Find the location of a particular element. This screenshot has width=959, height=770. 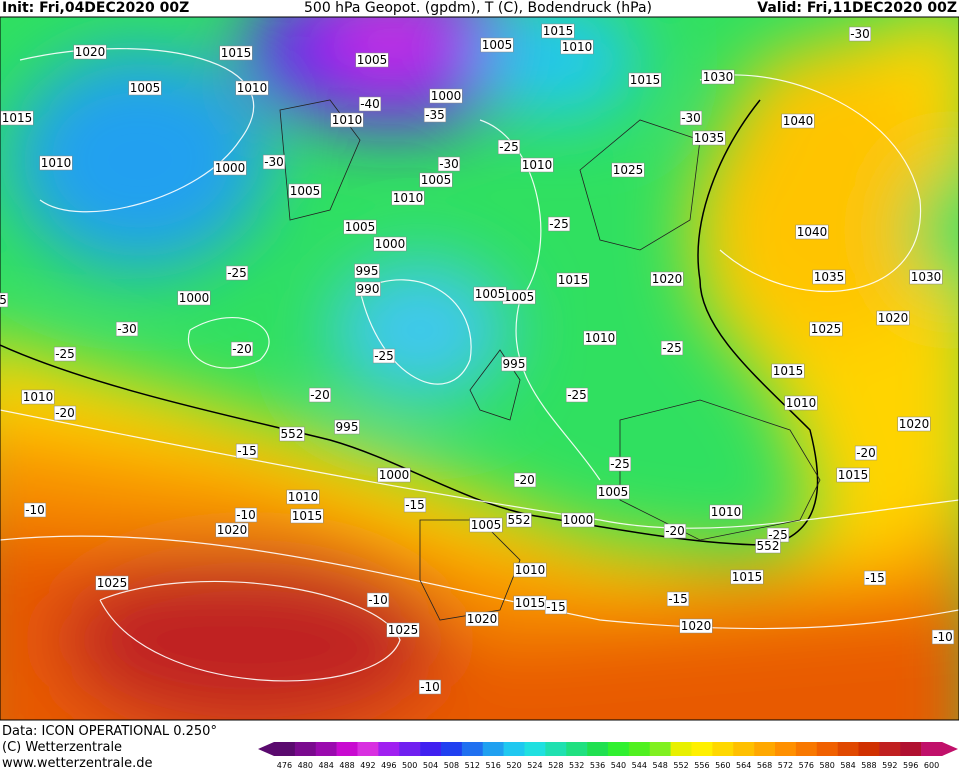

contour-label: 1015 is located at coordinates (747, 577).